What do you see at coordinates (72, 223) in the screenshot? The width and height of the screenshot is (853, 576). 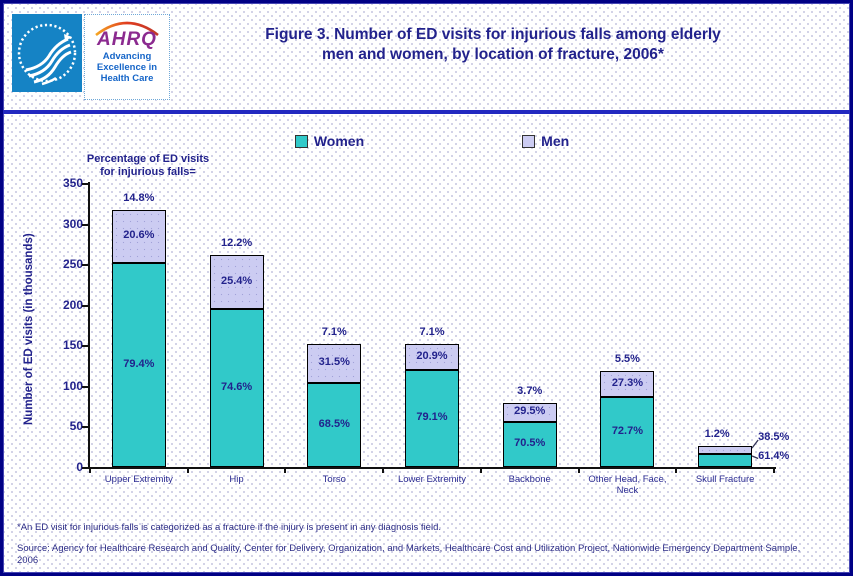 I see `y-tick-label: 300` at bounding box center [72, 223].